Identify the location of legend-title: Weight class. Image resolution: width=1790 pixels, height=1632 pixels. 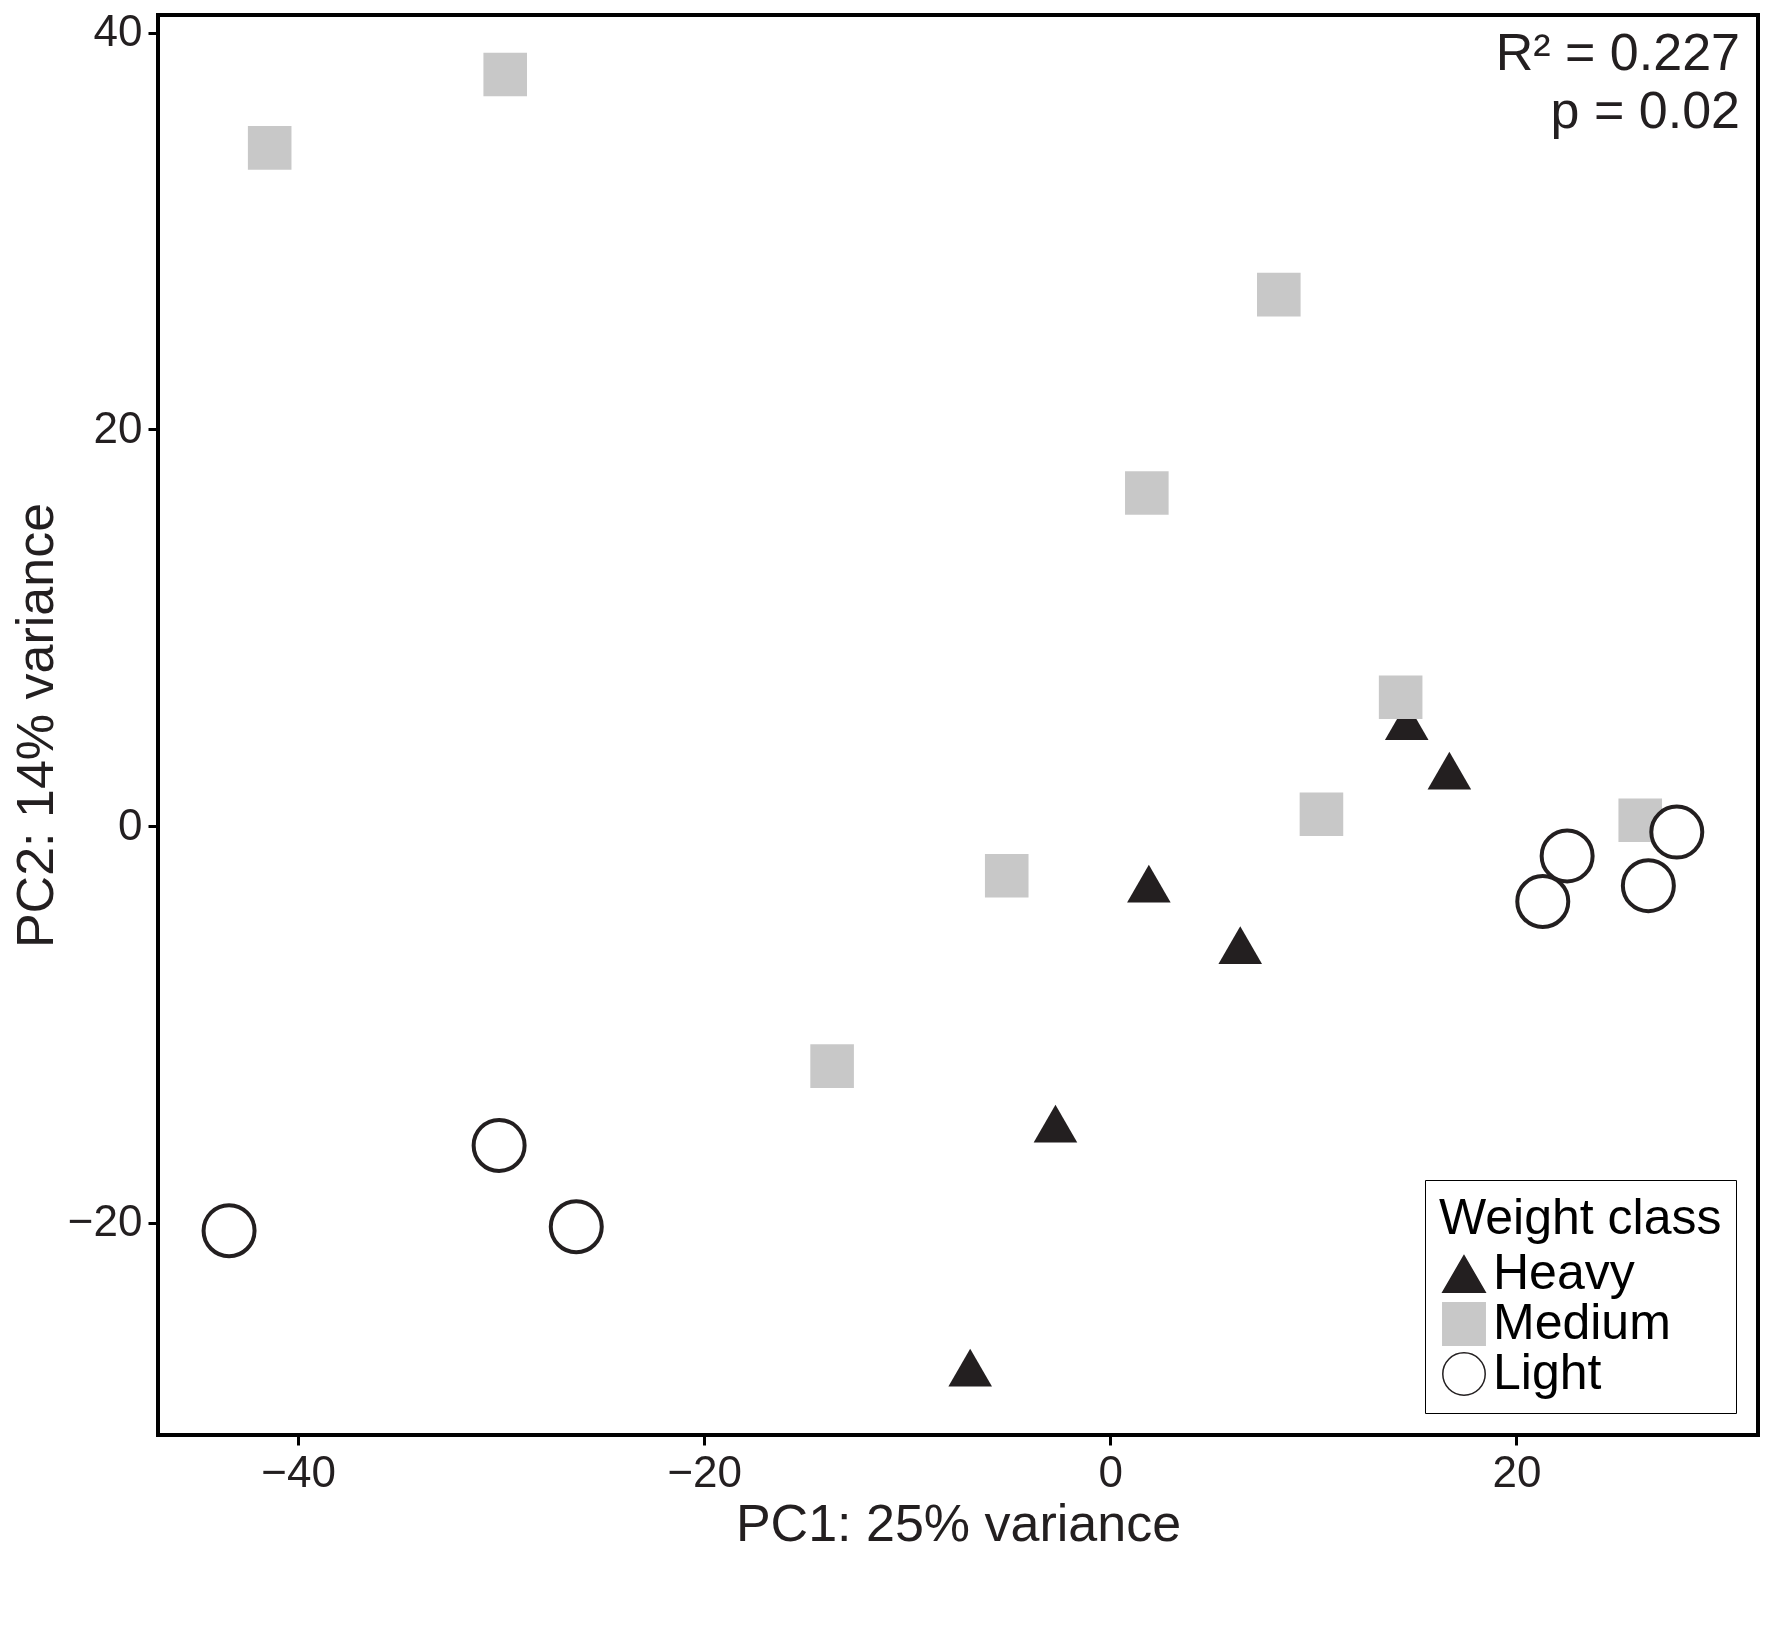
(1580, 1217).